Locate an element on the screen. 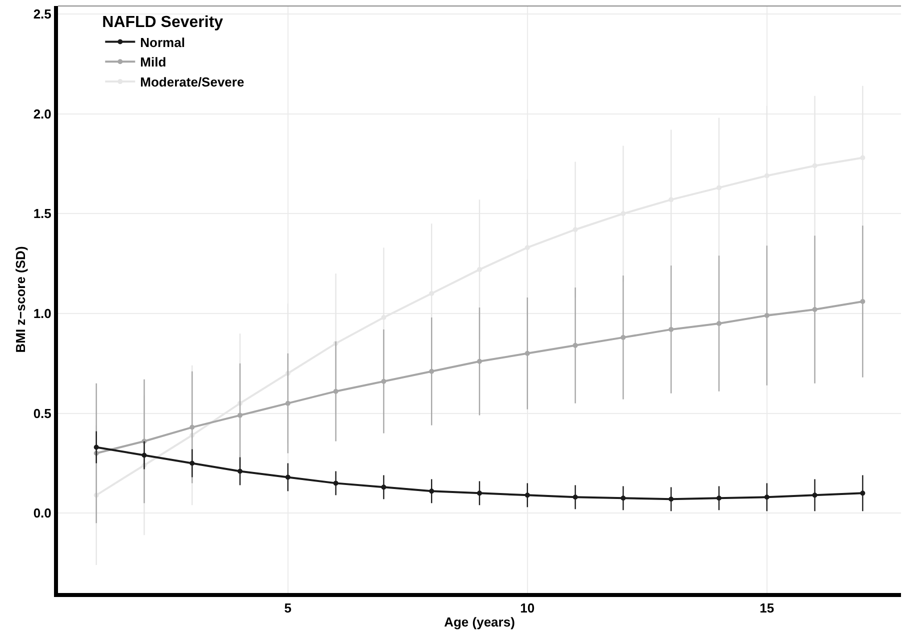 The image size is (903, 633). y-tick-label: 0.5 is located at coordinates (42, 413).